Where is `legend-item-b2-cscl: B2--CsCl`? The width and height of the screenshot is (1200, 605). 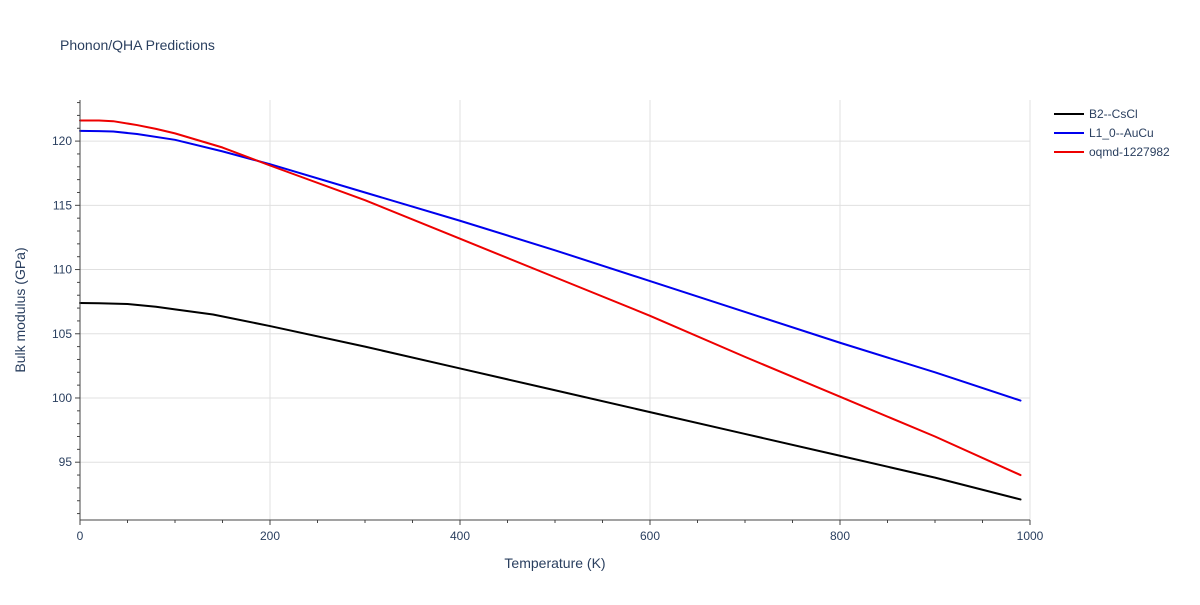
legend-item-b2-cscl: B2--CsCl is located at coordinates (1096, 114).